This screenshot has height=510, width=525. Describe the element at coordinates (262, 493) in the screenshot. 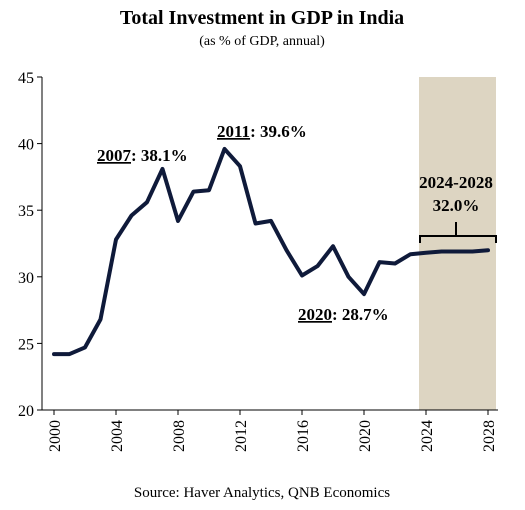

I see `source-note: Source: Haver Analytics, QNB Economics` at that location.